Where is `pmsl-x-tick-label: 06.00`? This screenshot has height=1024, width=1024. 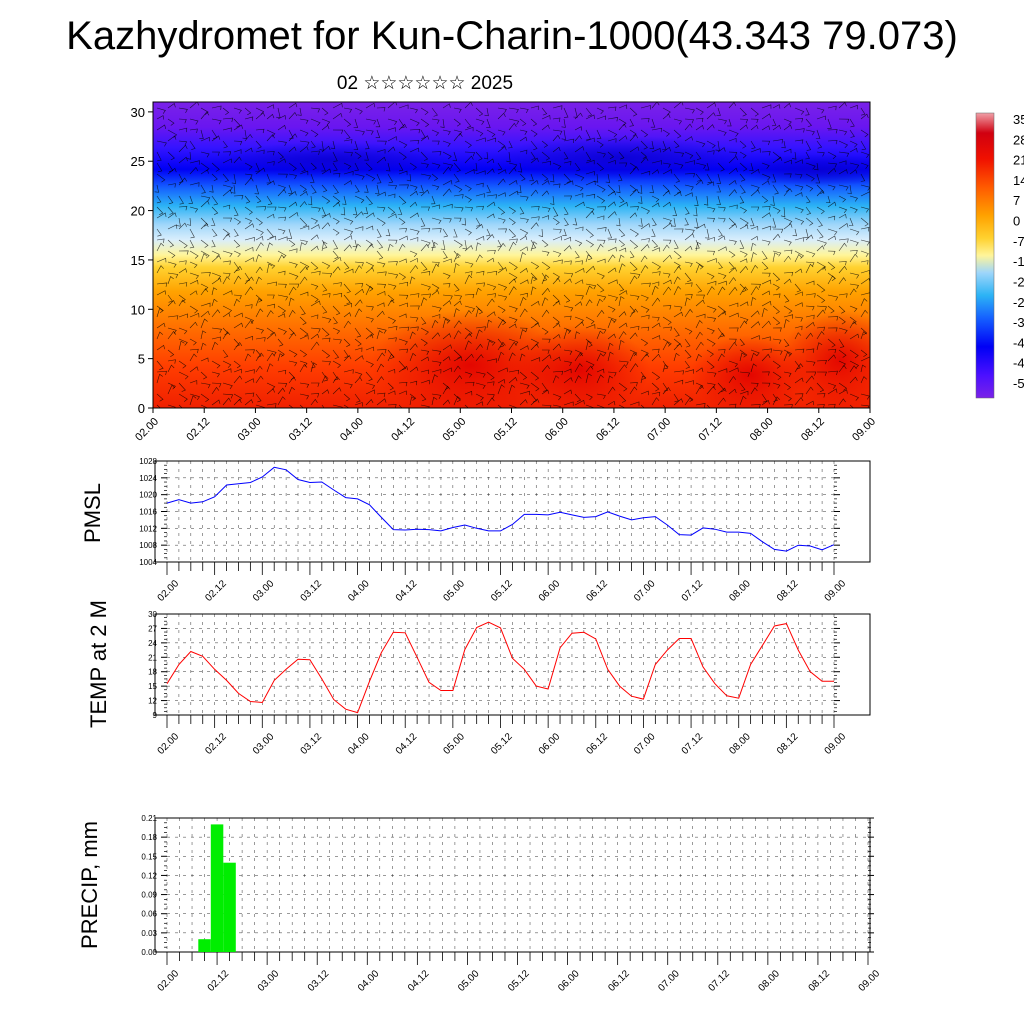
pmsl-x-tick-label: 06.00 is located at coordinates (550, 591).